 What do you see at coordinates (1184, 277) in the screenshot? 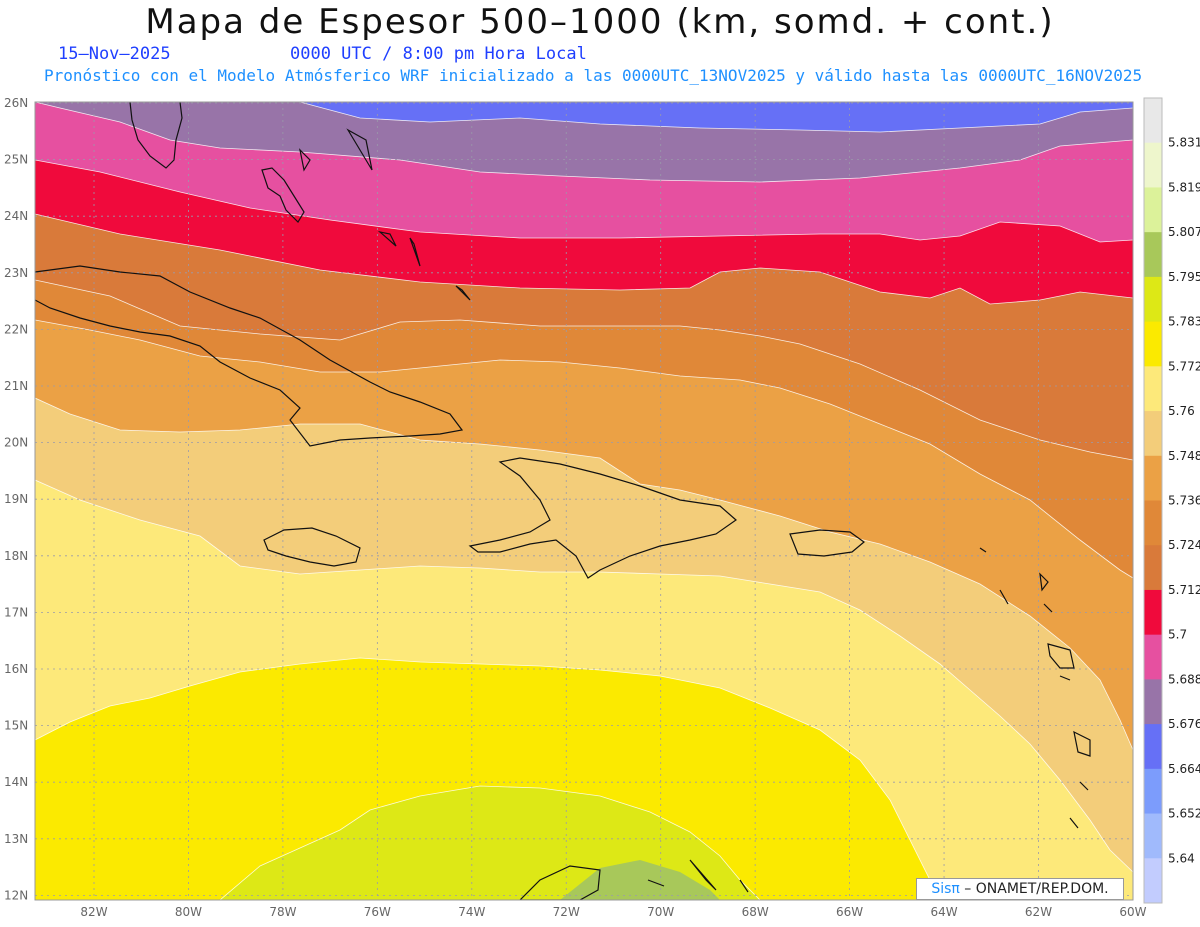
I see `colorbar-level: 5.795` at bounding box center [1184, 277].